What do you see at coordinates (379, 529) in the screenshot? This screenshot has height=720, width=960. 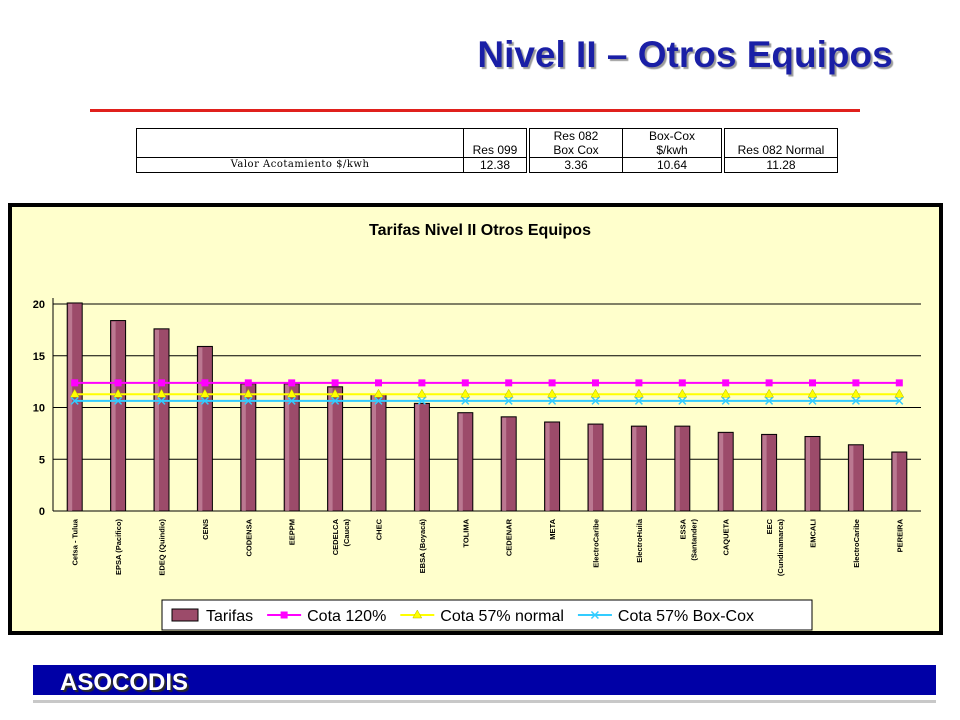 I see `x-tick-label: CHEC` at bounding box center [379, 529].